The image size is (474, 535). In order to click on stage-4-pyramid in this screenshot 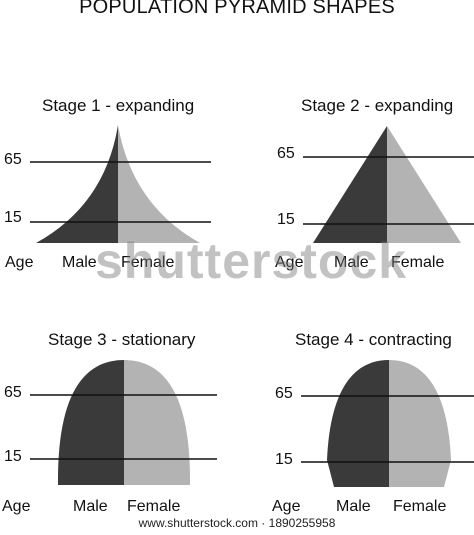, I will do `click(387, 423)`.